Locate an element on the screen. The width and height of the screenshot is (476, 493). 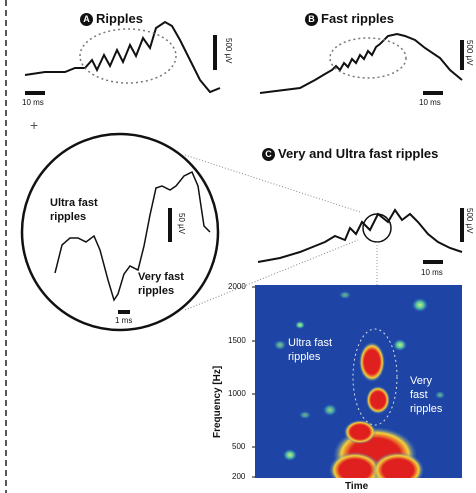
ytick-200: 200 is located at coordinates (239, 476).